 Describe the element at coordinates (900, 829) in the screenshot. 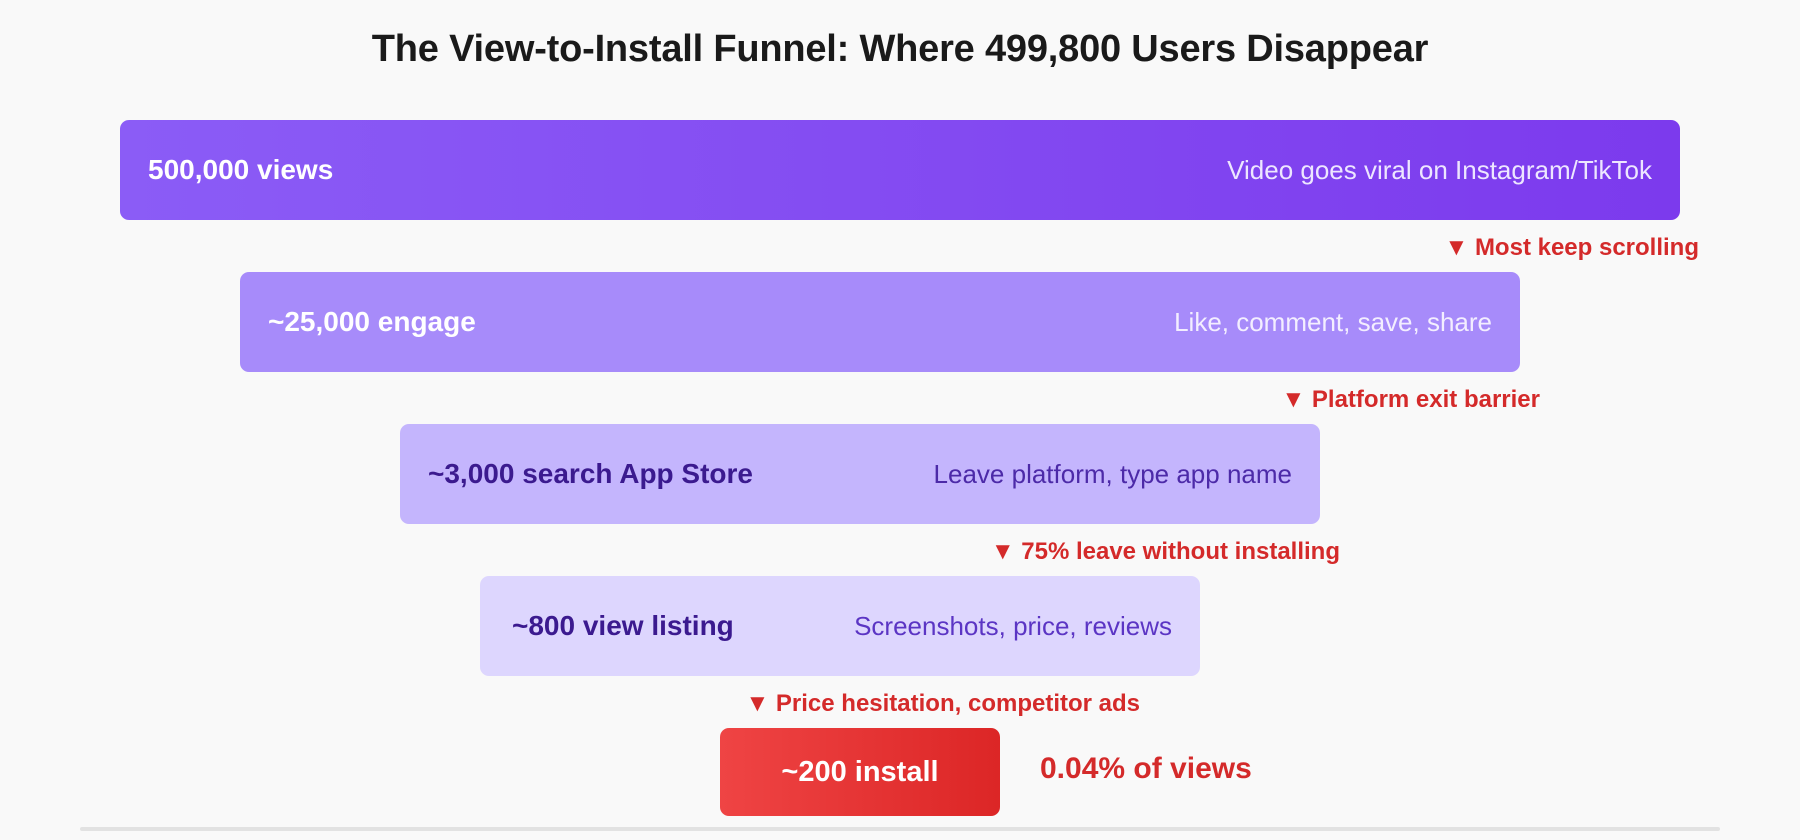

I see `divider` at that location.